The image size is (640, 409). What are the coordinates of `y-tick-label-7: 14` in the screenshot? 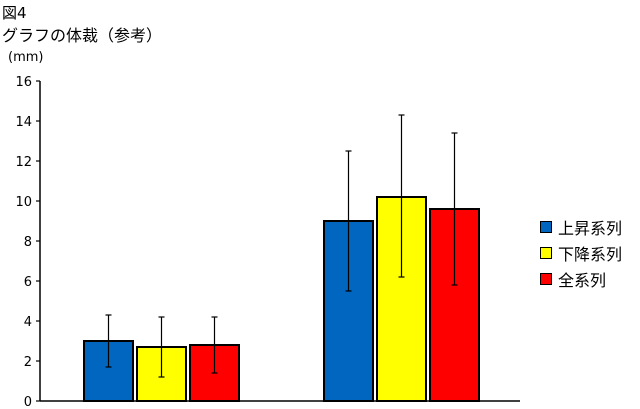 It's located at (23, 122).